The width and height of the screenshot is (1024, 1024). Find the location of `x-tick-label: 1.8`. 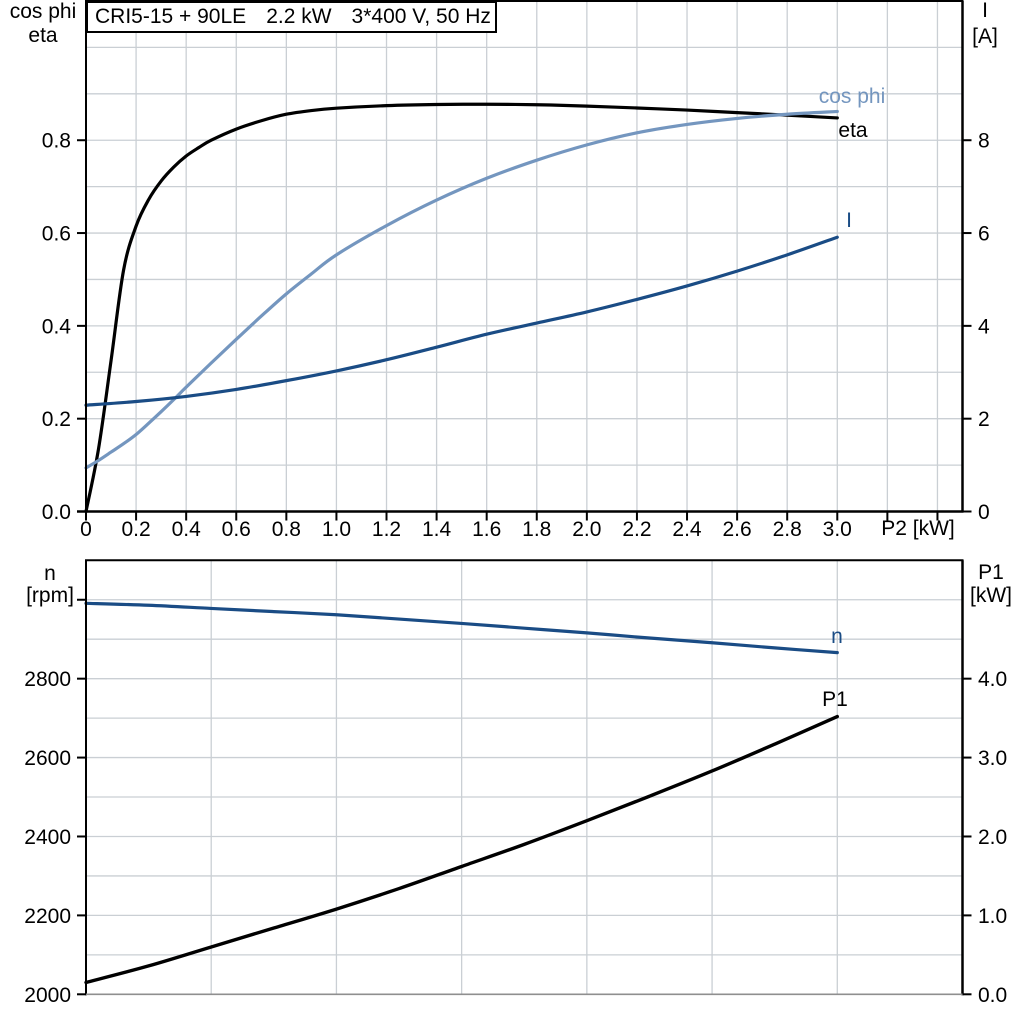

x-tick-label: 1.8 is located at coordinates (536, 529).